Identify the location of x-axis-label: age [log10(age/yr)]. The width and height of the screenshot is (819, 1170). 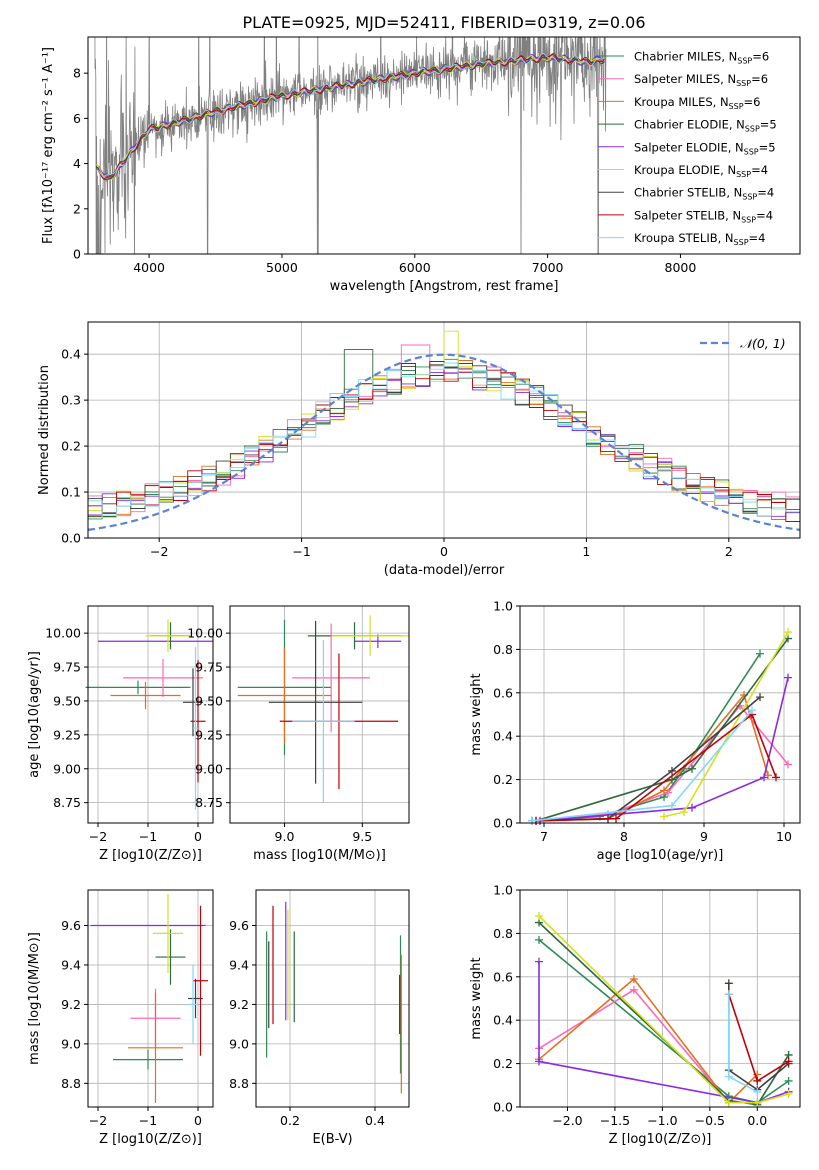
(660, 855).